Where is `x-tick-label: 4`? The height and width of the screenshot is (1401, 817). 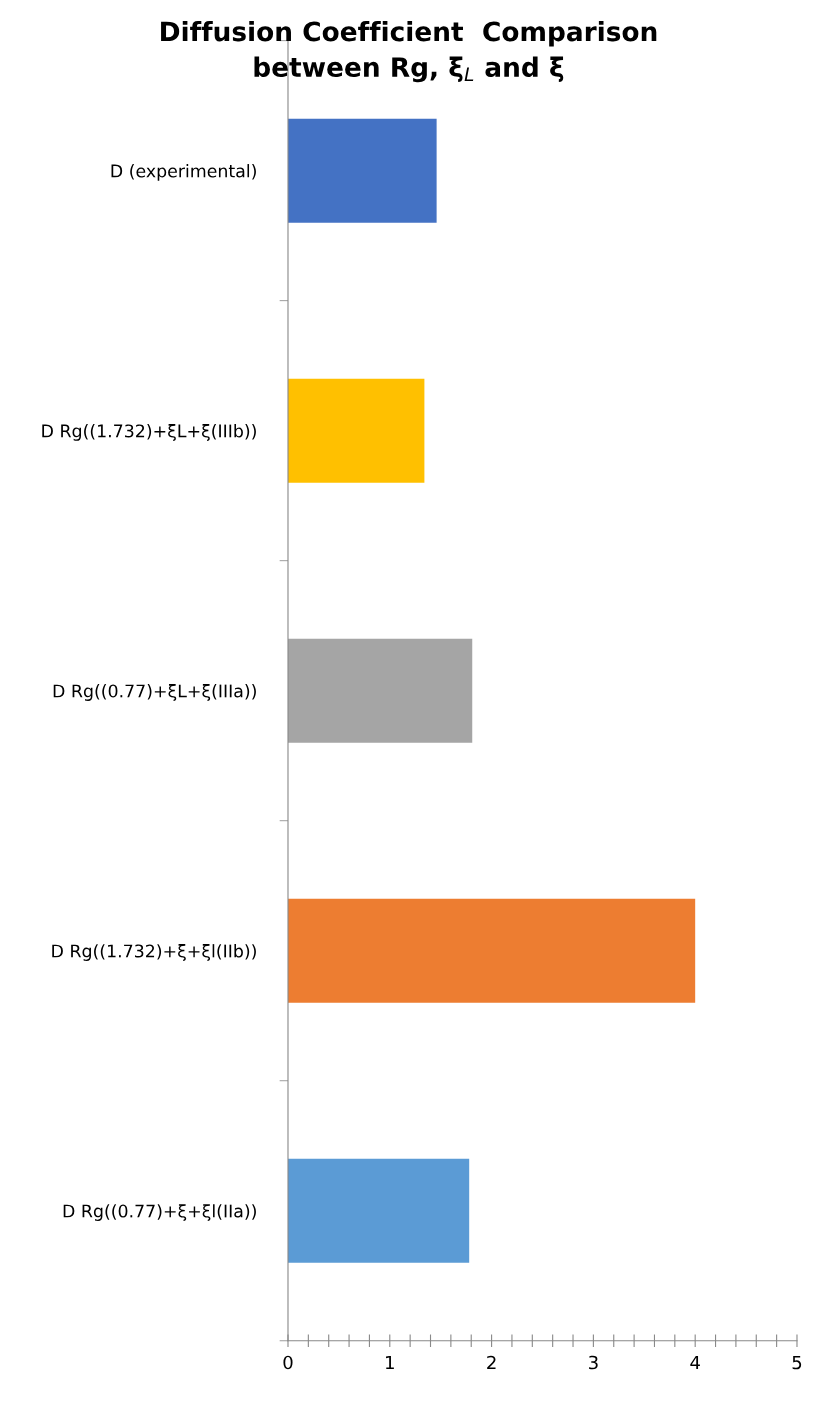
x-tick-label: 4 is located at coordinates (695, 1362).